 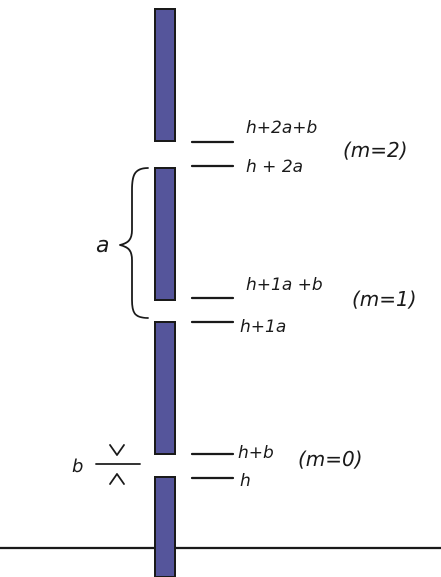 I want to click on spacing-label-a: a, so click(x=102, y=245).